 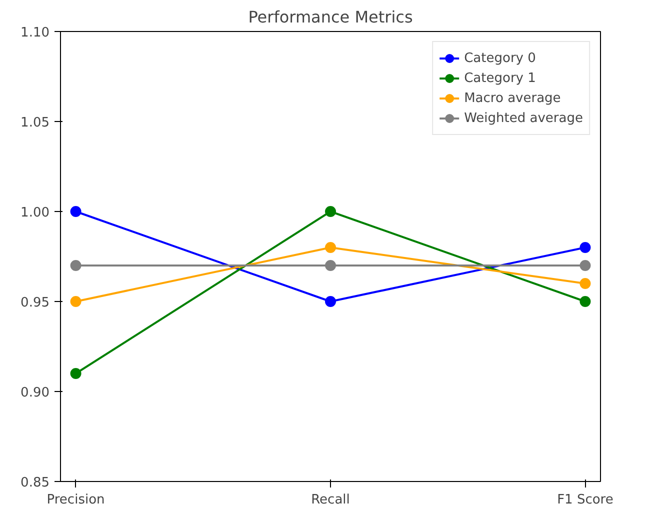 What do you see at coordinates (330, 17) in the screenshot?
I see `chart-title: Performance Metrics` at bounding box center [330, 17].